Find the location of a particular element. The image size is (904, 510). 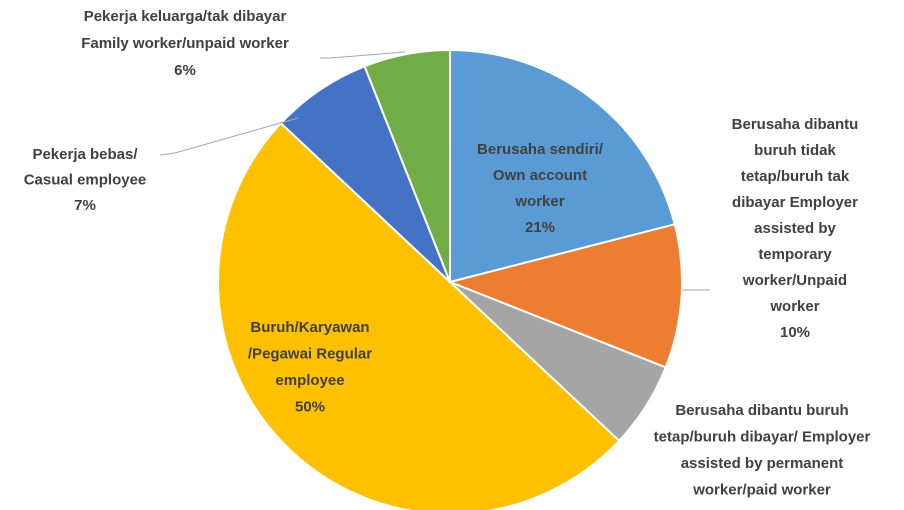

value-label: 7% is located at coordinates (85, 205).